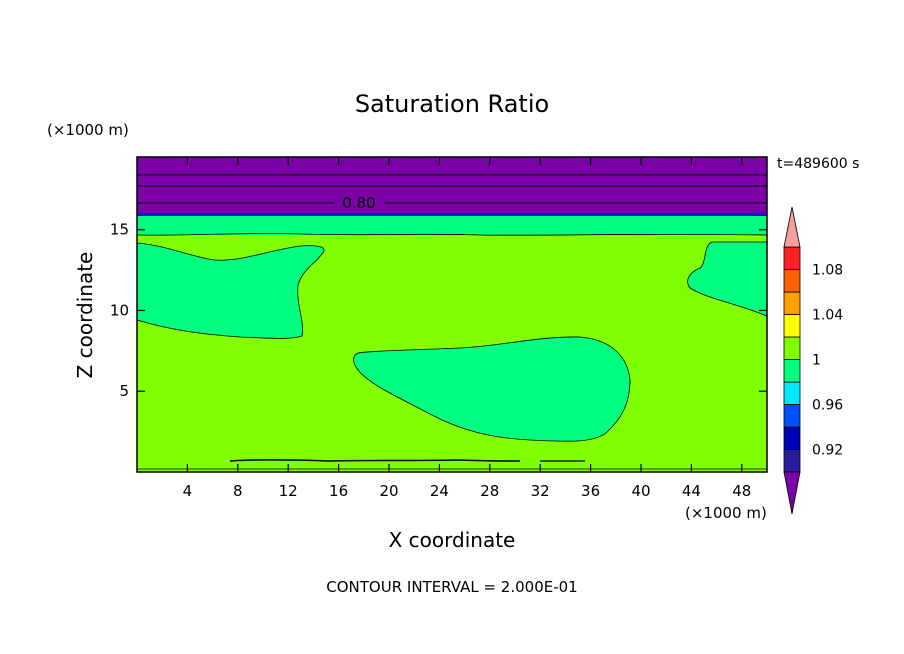 This screenshot has width=904, height=654. What do you see at coordinates (388, 491) in the screenshot?
I see `x-tick-label: 20` at bounding box center [388, 491].